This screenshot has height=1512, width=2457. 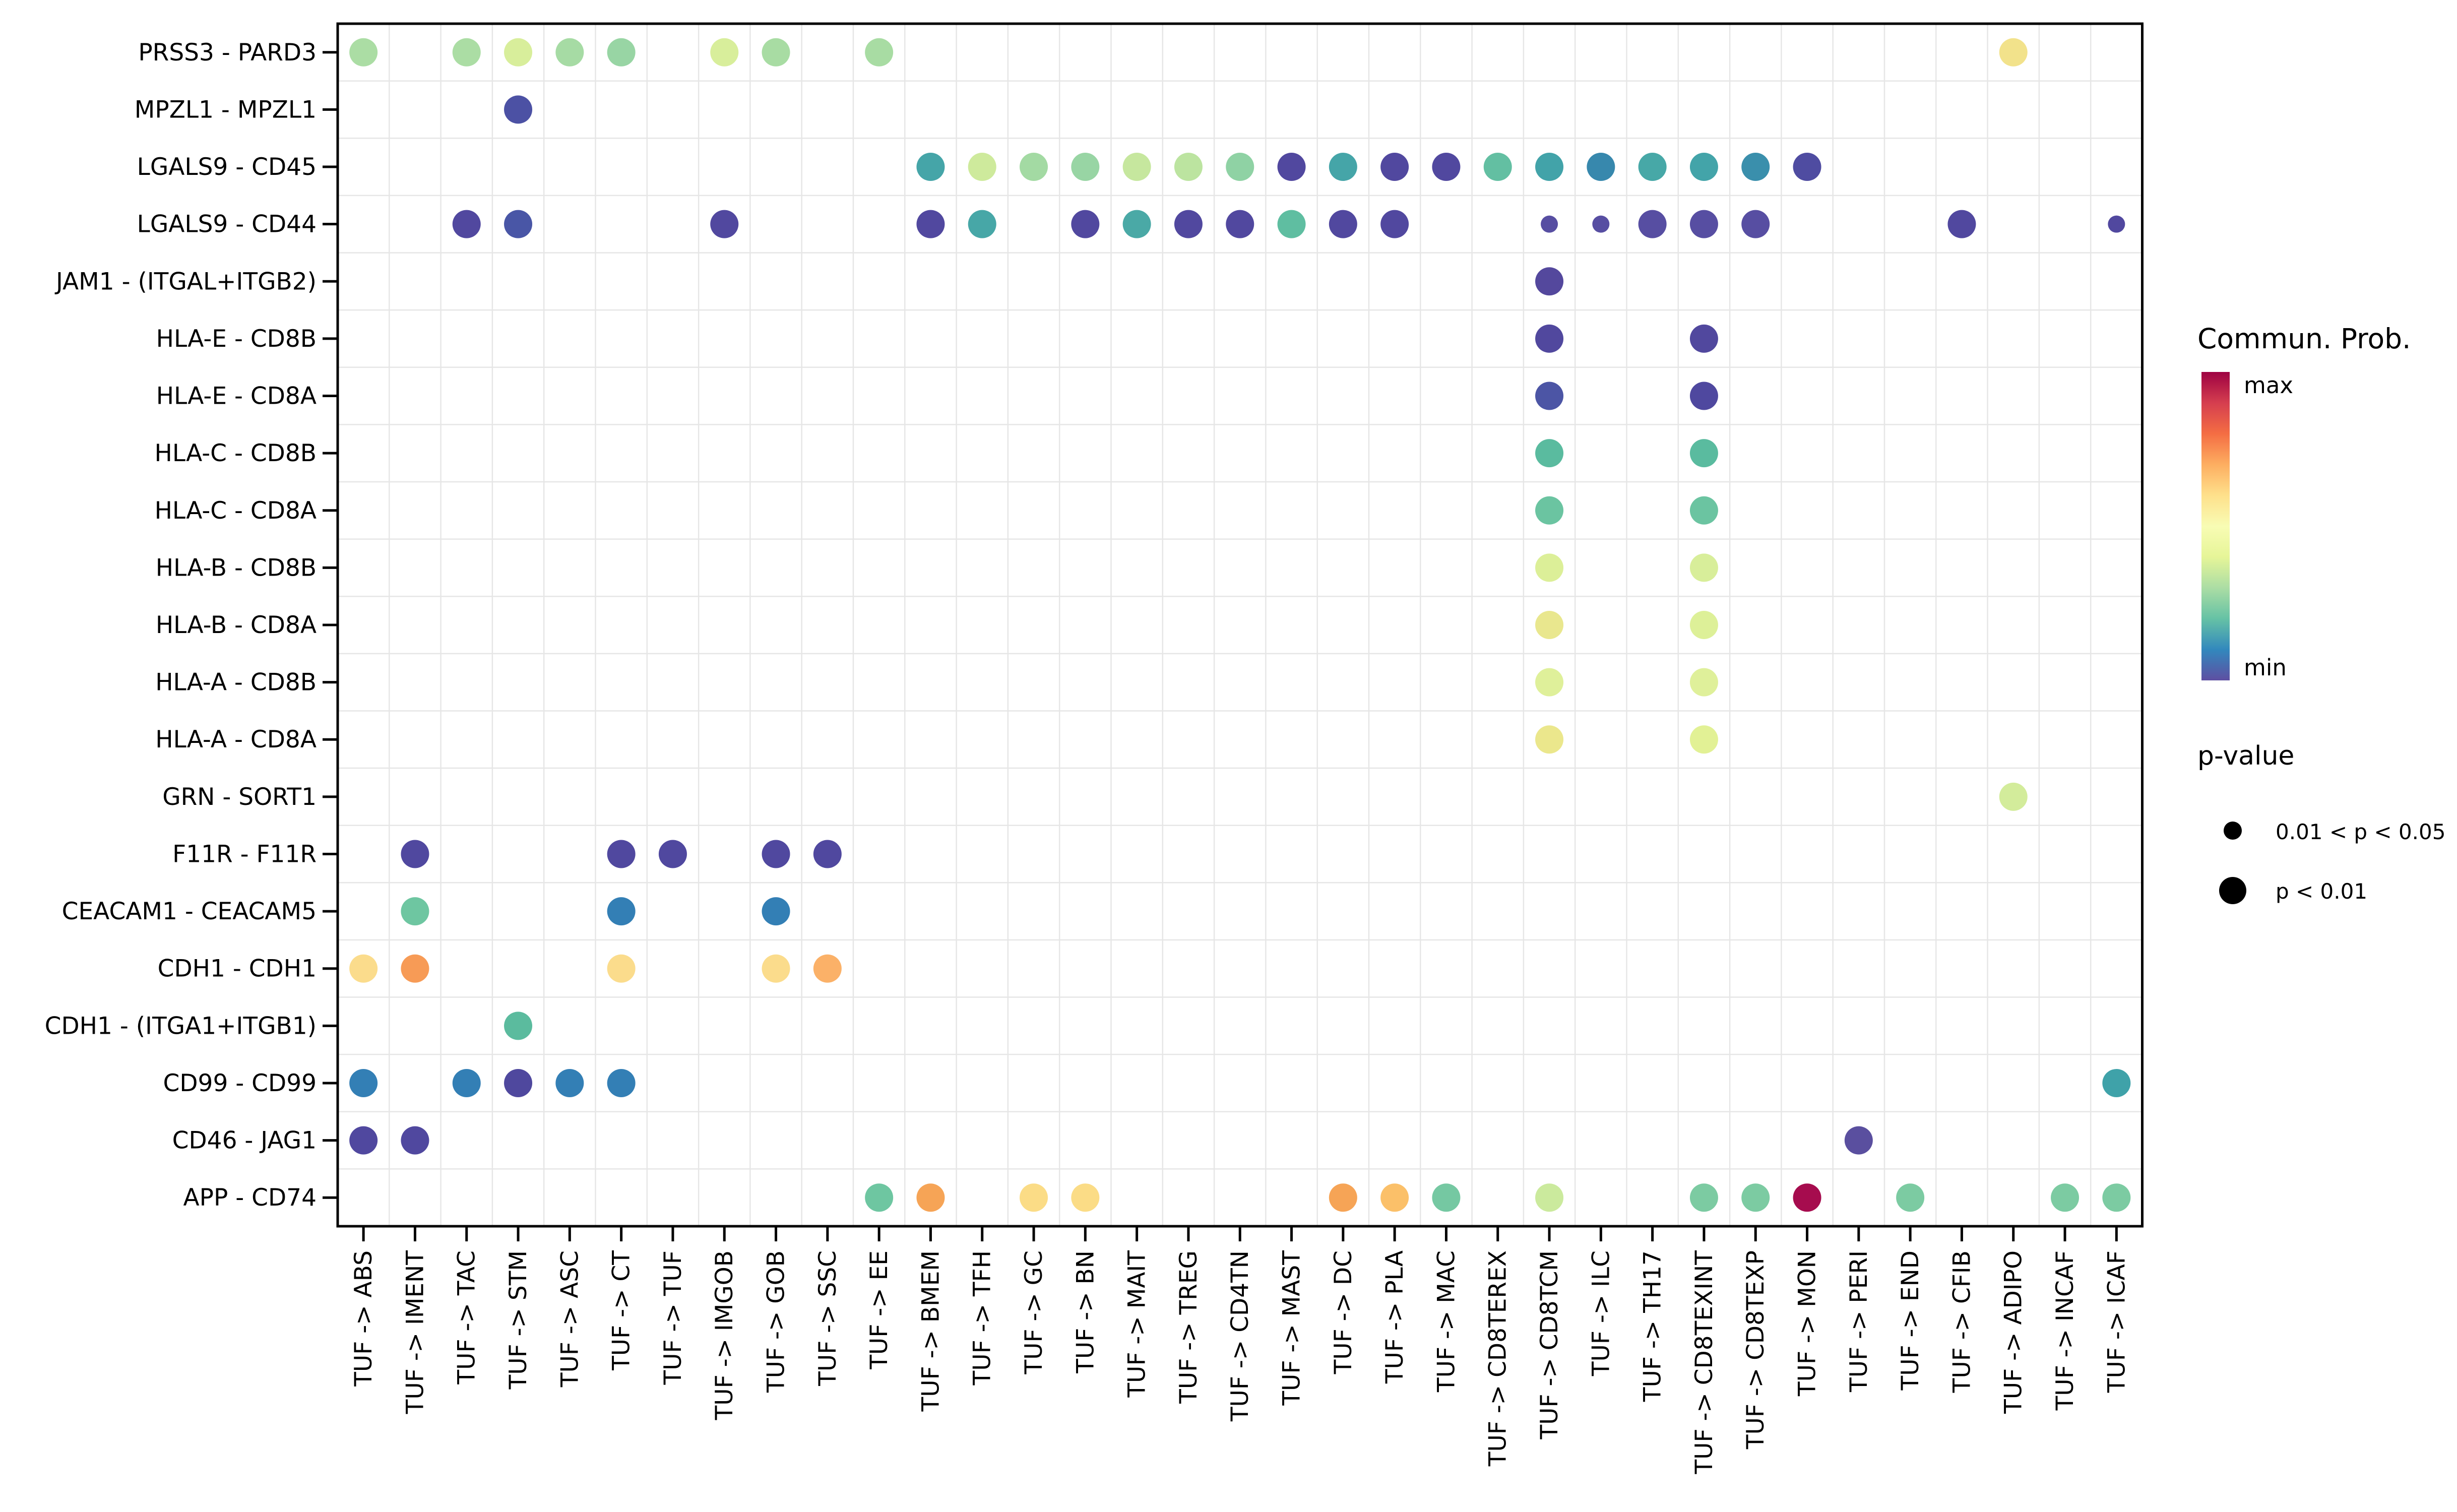 What do you see at coordinates (1292, 1328) in the screenshot?
I see `x-tick-label: TUF -> MAST` at bounding box center [1292, 1328].